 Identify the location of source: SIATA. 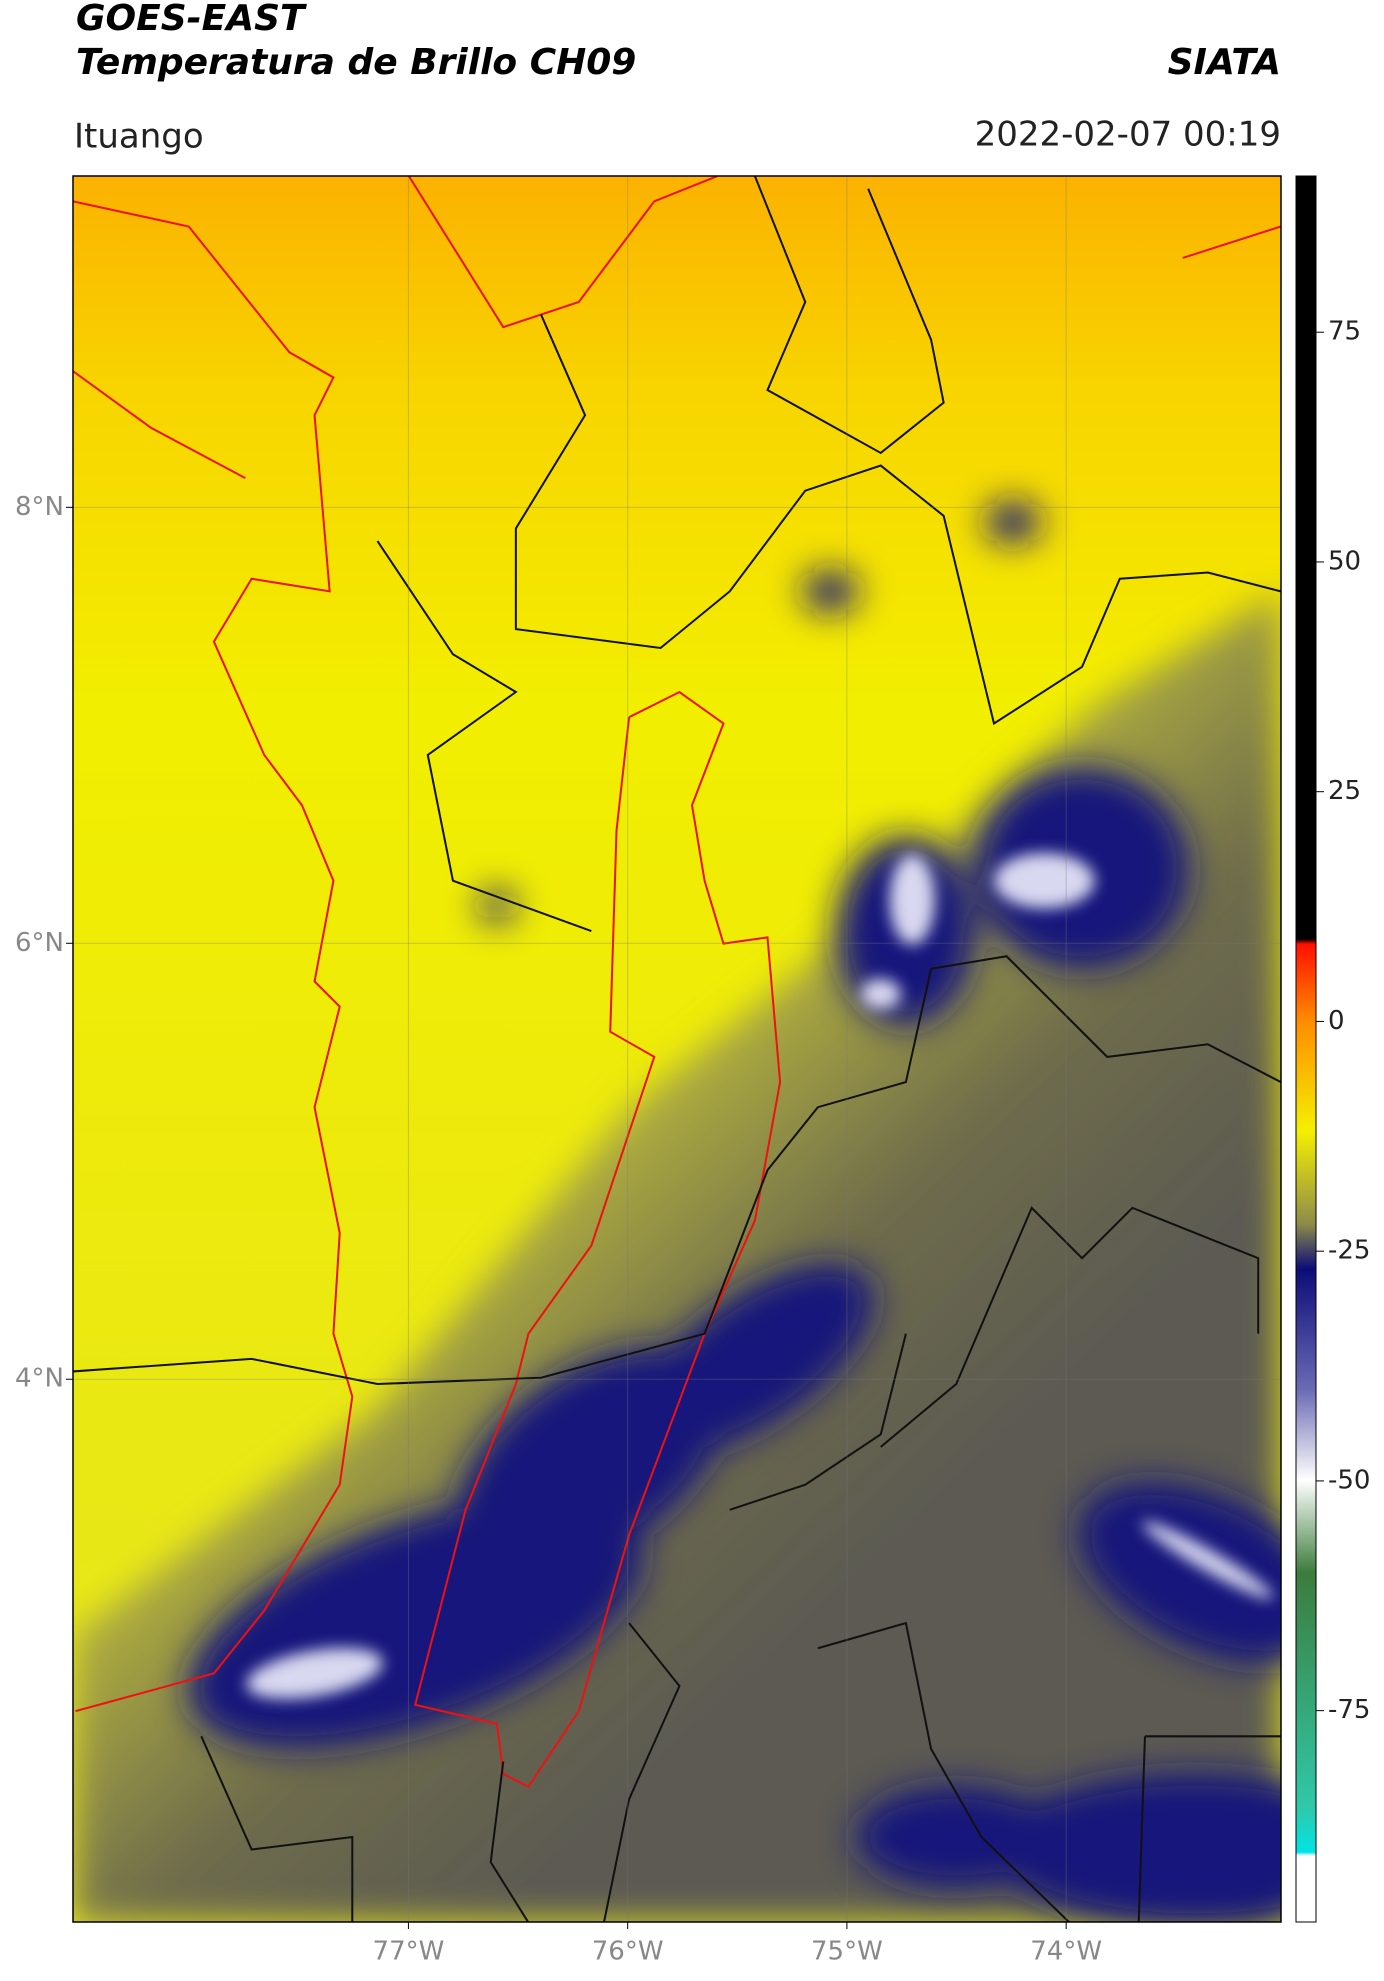
(1224, 62).